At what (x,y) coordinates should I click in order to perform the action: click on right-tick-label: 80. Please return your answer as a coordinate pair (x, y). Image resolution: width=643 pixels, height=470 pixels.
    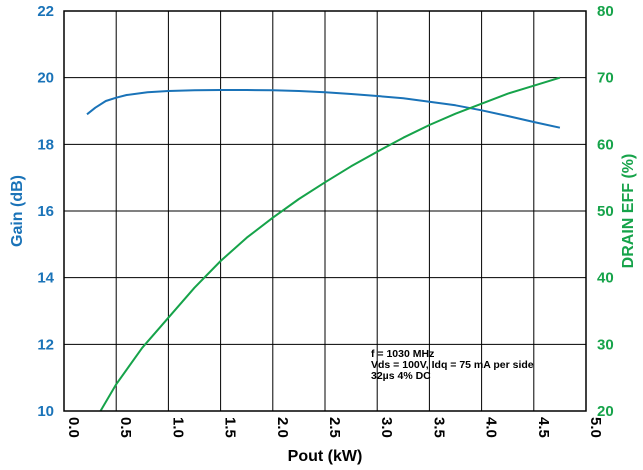
    Looking at the image, I should click on (605, 11).